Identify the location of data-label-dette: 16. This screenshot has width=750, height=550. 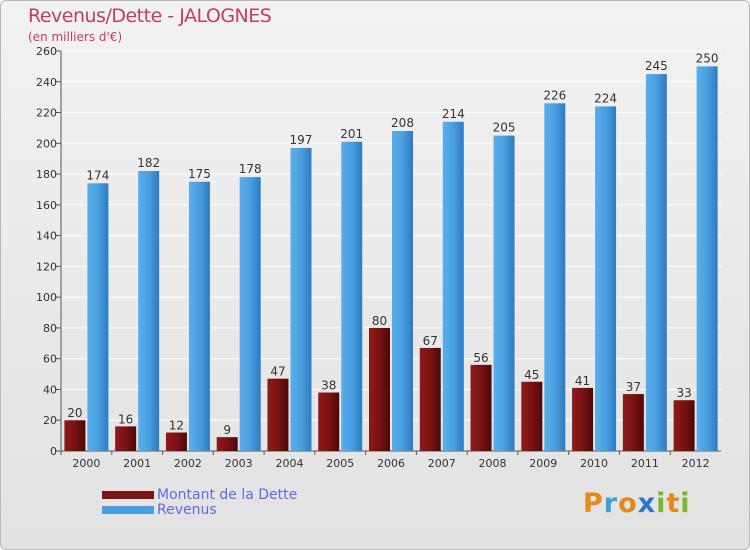
(125, 419).